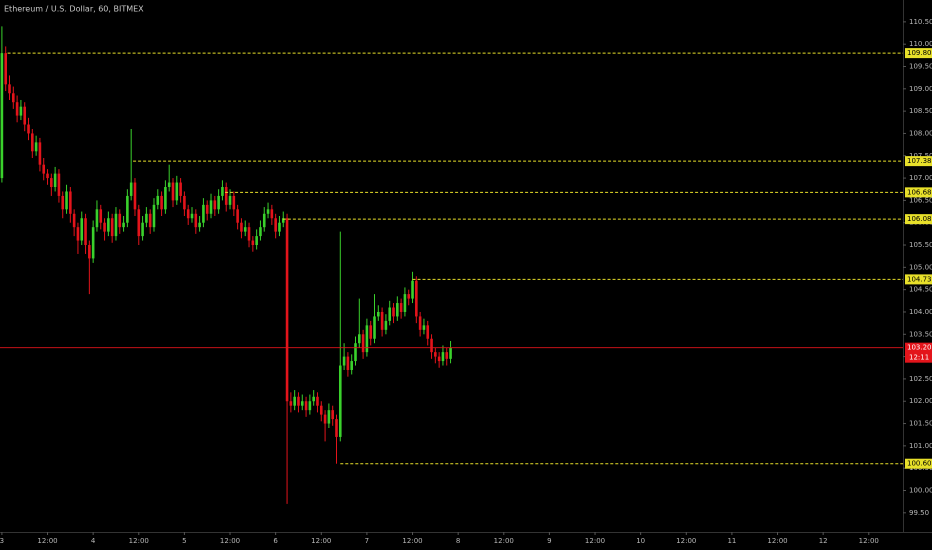  What do you see at coordinates (920, 424) in the screenshot?
I see `y-tick-label: 101.50` at bounding box center [920, 424].